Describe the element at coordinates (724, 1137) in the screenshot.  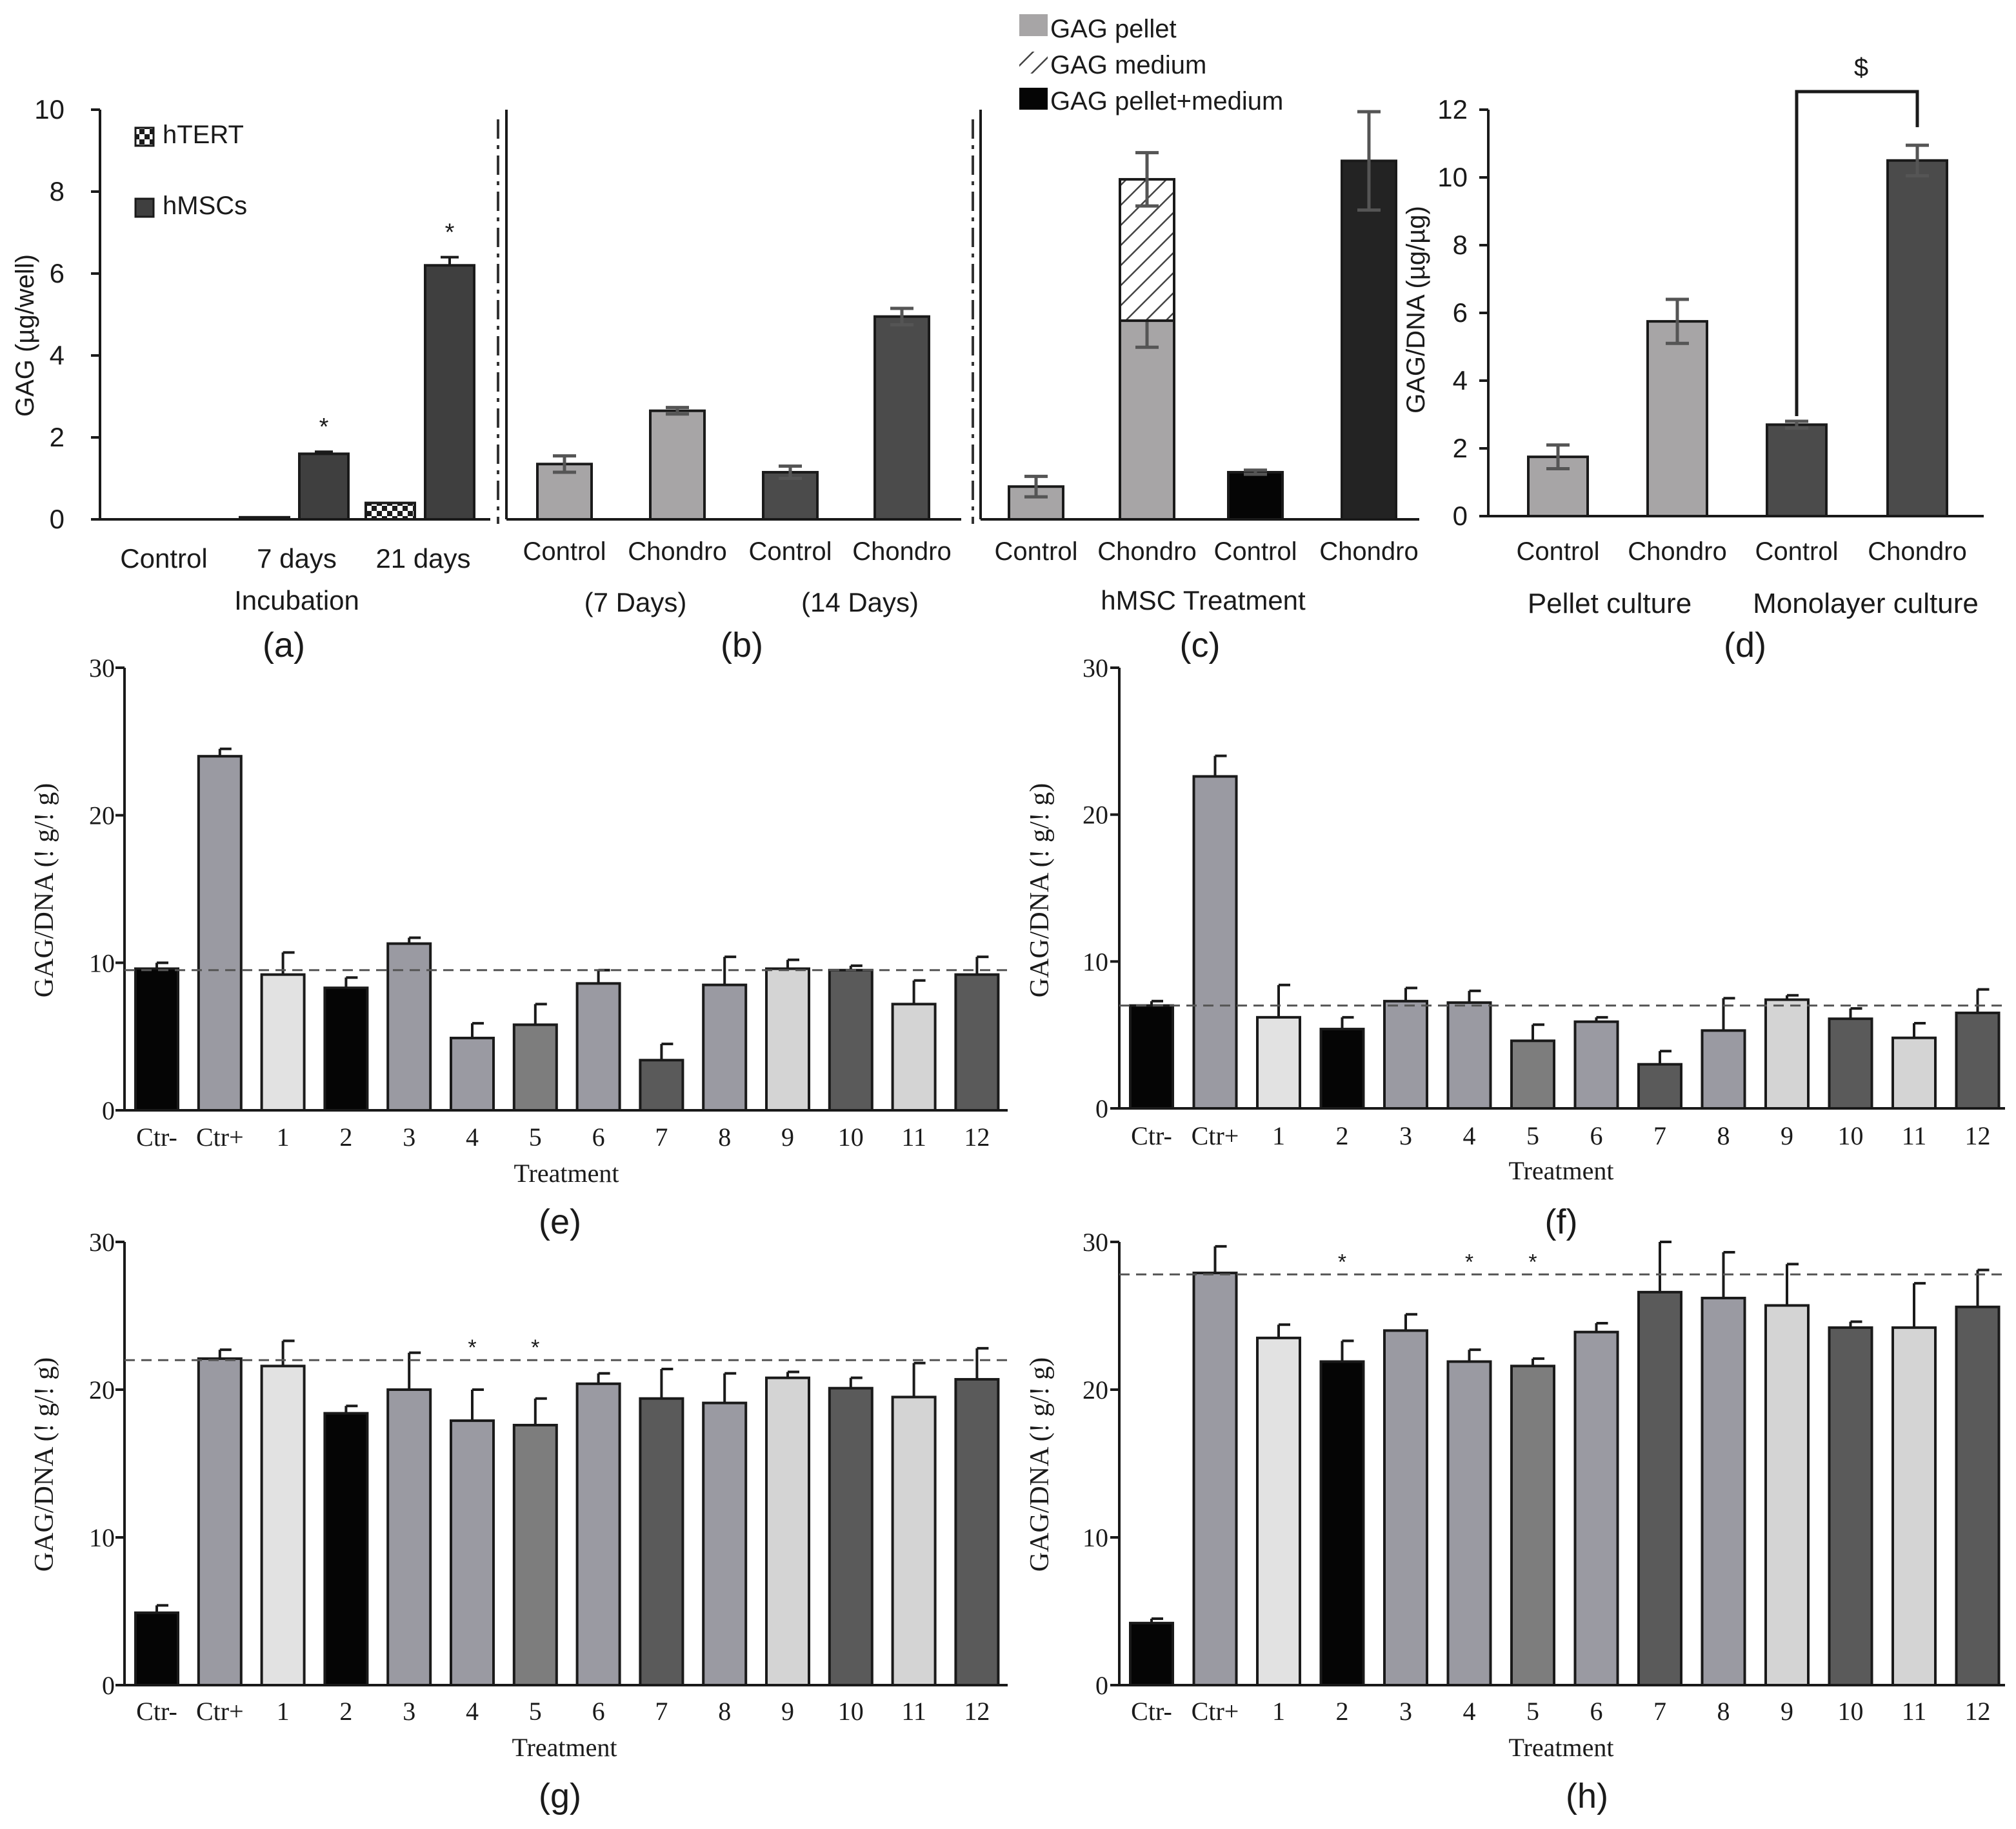
I see `panel-e-xtick-label: 8` at that location.